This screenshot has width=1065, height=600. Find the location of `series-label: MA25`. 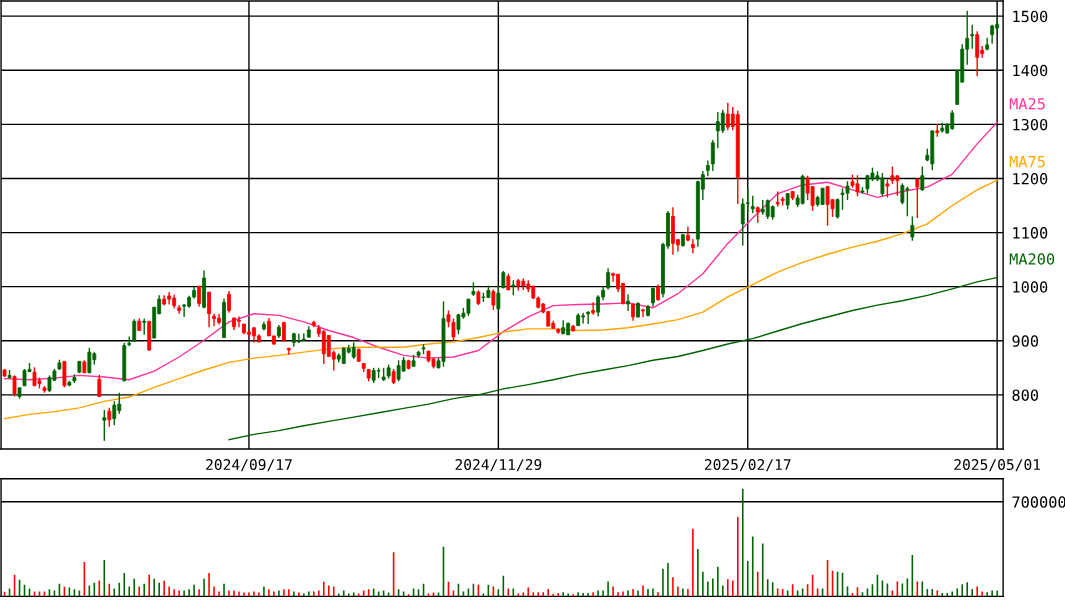

series-label: MA25 is located at coordinates (1027, 103).